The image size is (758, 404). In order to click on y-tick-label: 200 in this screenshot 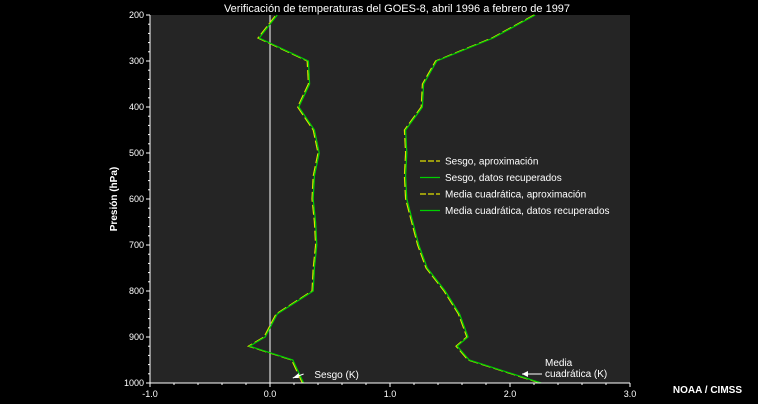, I will do `click(136, 15)`.